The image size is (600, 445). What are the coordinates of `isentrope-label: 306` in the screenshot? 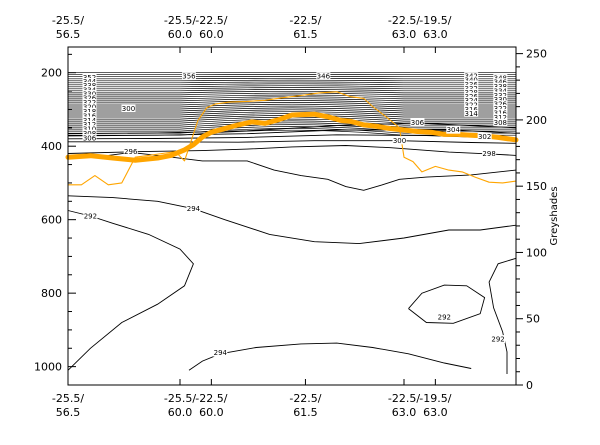 It's located at (90, 138).